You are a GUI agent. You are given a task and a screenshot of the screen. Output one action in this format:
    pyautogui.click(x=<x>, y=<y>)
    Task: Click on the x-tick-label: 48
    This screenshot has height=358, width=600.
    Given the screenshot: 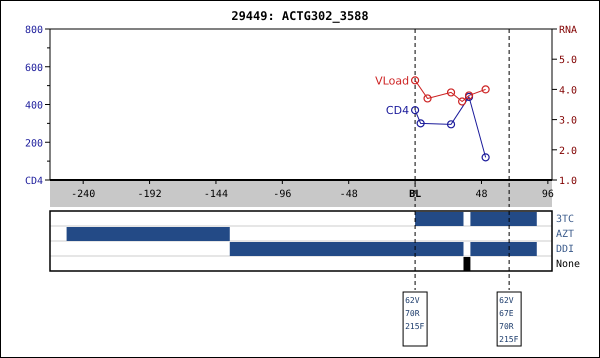 What is the action you would take?
    pyautogui.click(x=481, y=194)
    